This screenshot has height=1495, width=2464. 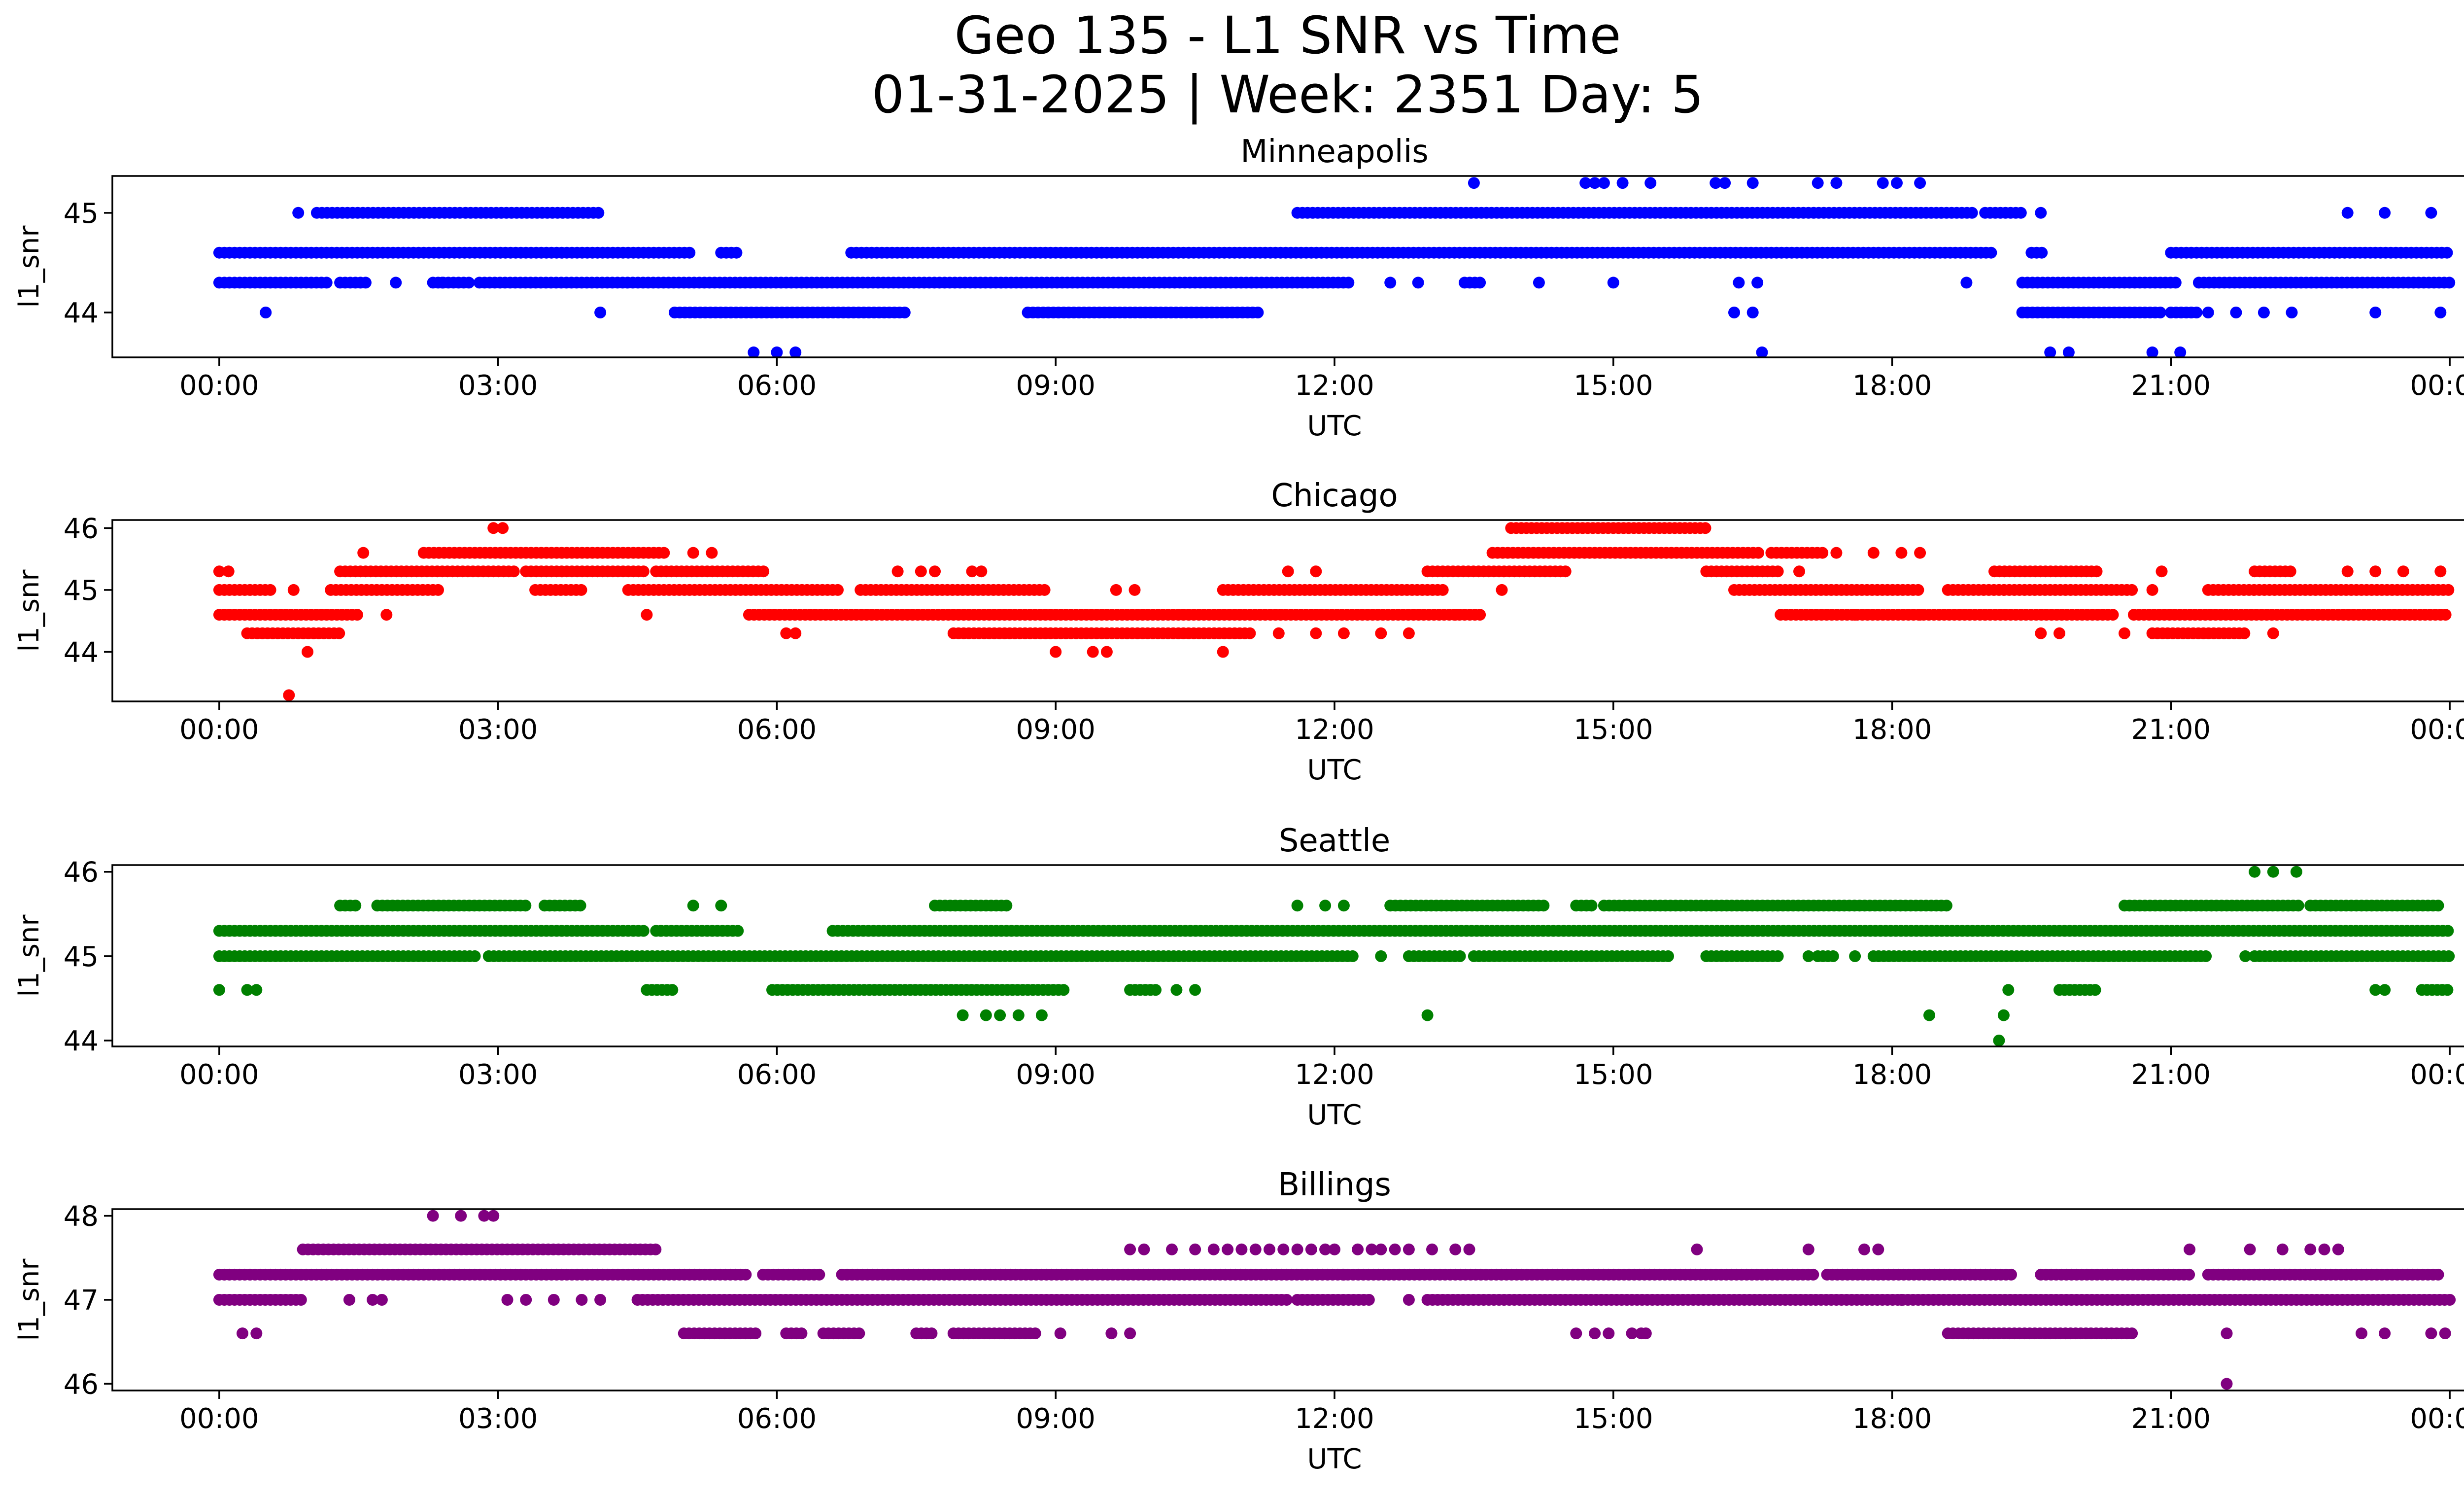 I want to click on x-tick-label: 00:00, so click(x=2437, y=386).